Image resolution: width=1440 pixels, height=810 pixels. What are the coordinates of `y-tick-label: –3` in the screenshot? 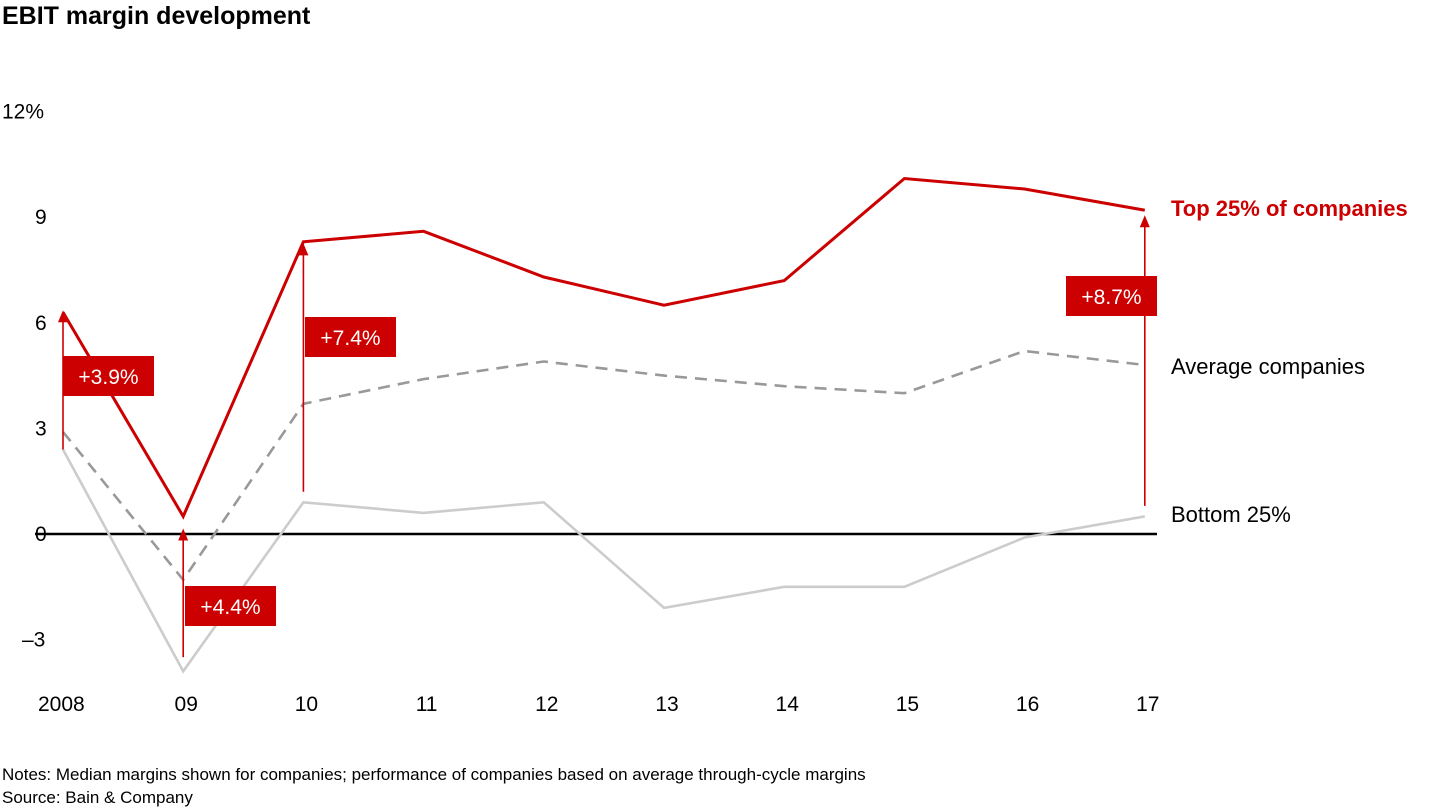 It's located at (33, 640).